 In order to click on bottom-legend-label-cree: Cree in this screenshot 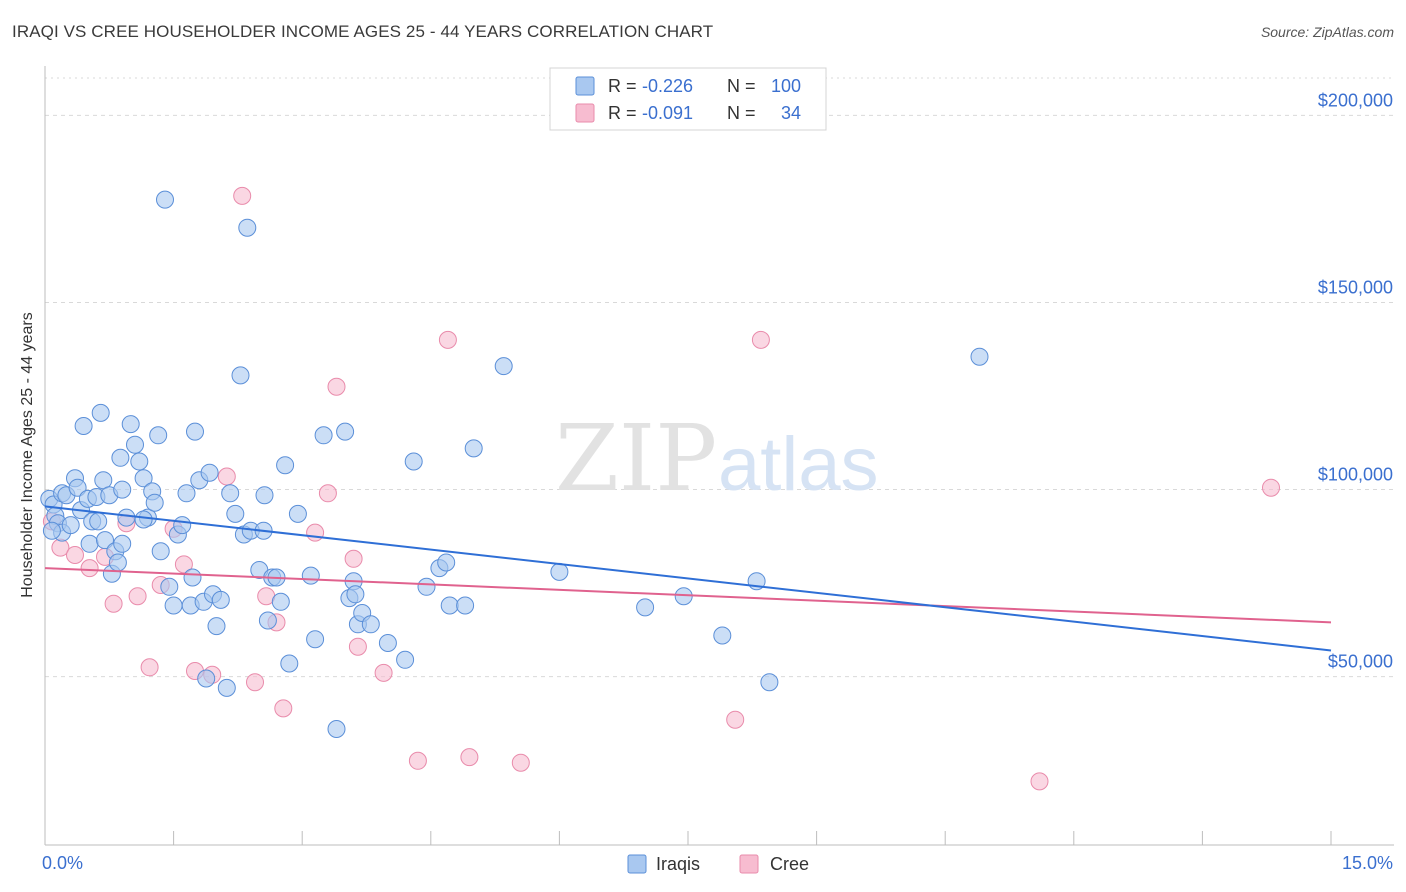, I will do `click(789, 864)`.